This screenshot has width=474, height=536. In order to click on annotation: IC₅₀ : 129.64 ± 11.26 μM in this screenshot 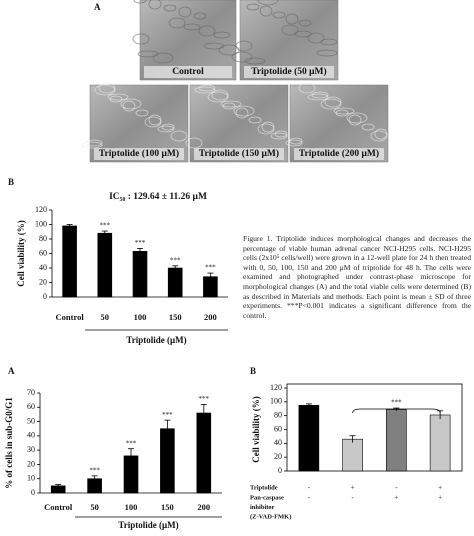, I will do `click(158, 197)`.